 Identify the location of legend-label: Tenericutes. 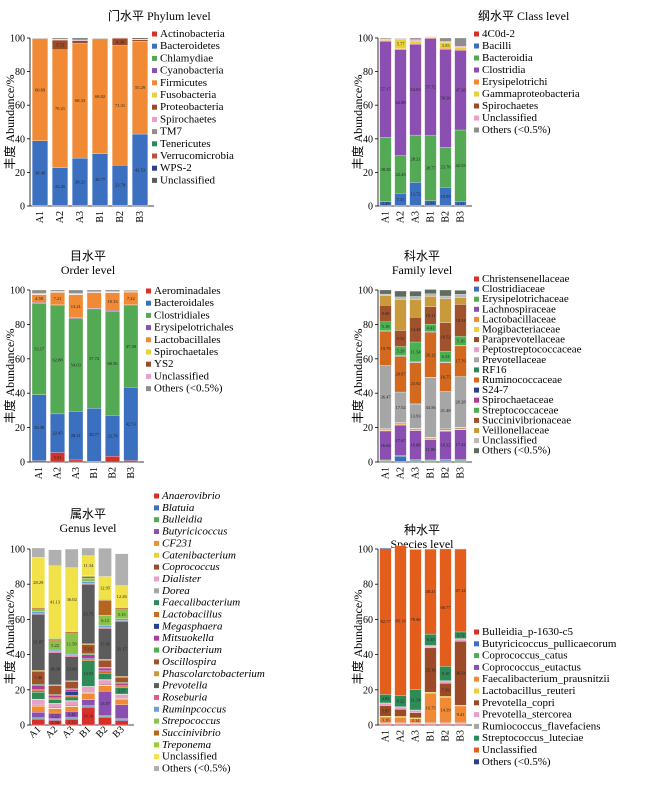
(185, 144).